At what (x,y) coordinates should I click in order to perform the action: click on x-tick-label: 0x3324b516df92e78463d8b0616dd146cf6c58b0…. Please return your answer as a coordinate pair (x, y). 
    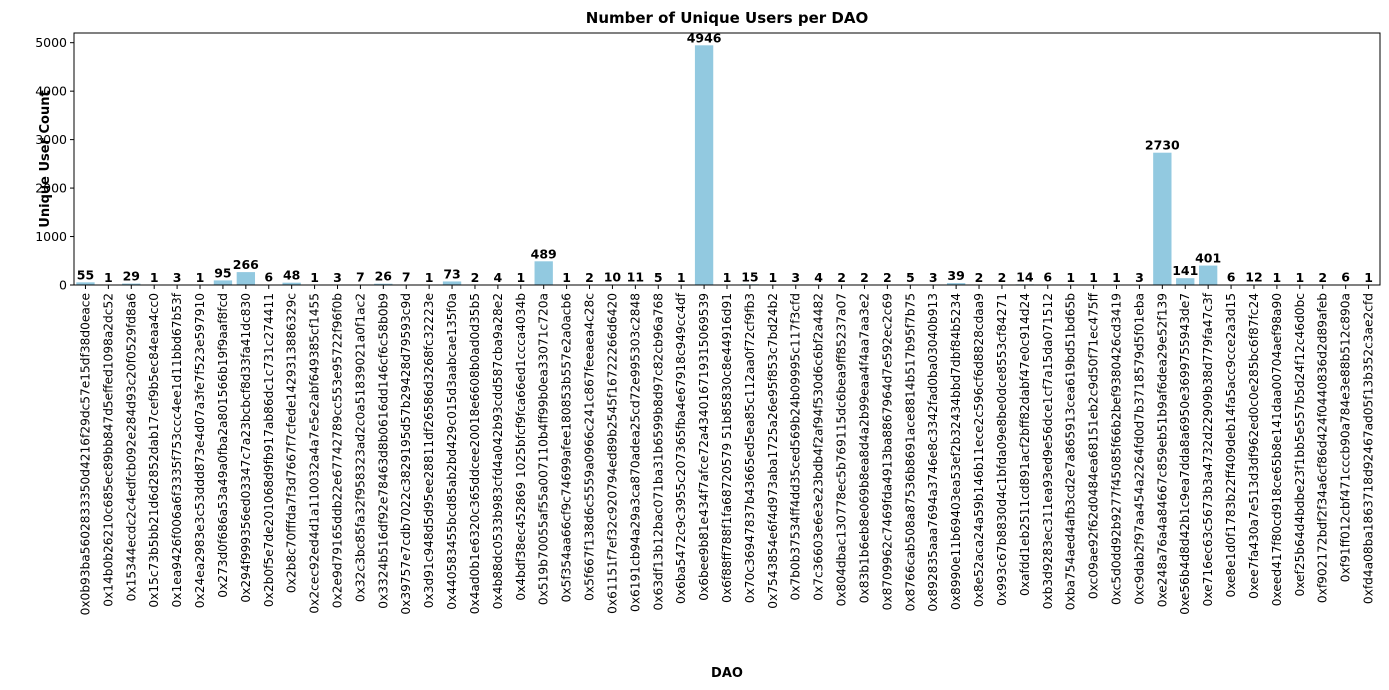
    Looking at the image, I should click on (383, 451).